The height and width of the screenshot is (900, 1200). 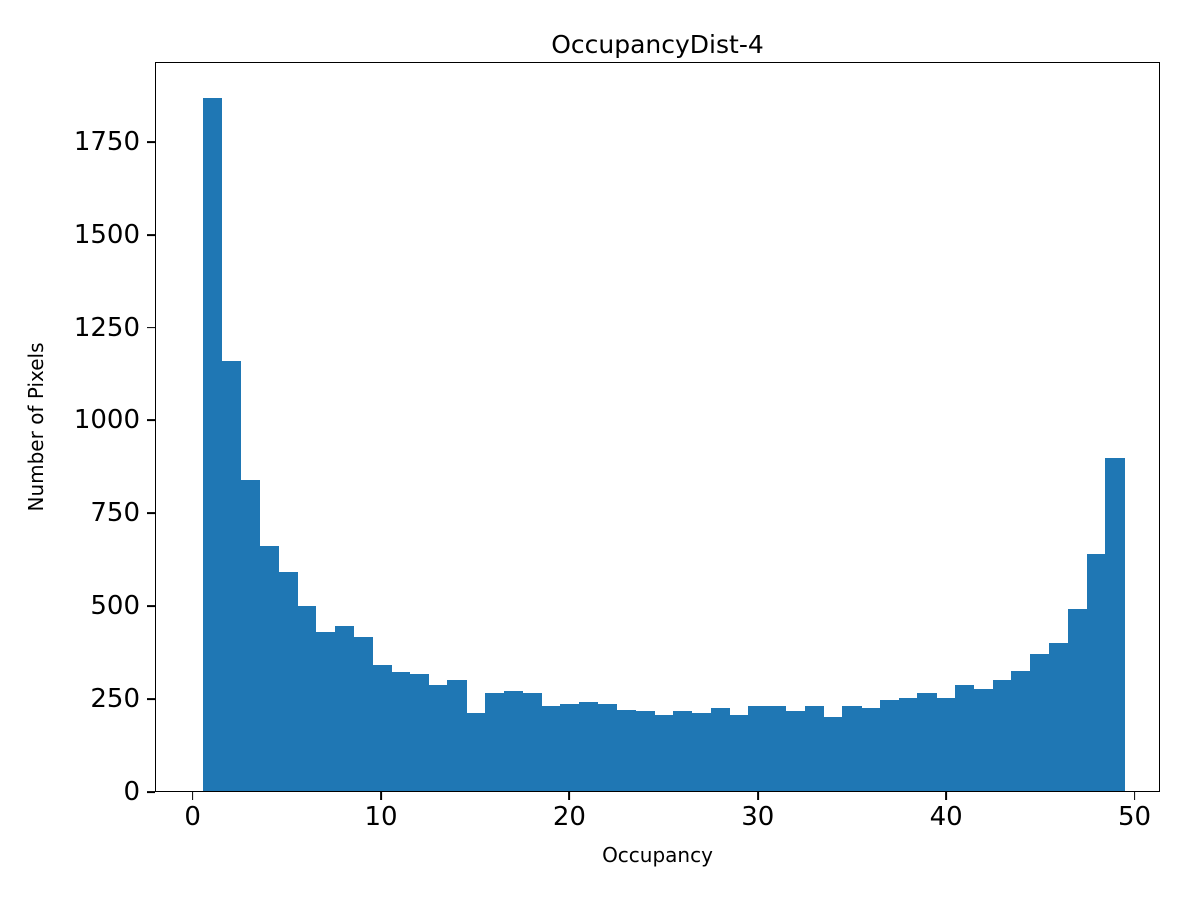 I want to click on y-tick-label: 750, so click(x=115, y=513).